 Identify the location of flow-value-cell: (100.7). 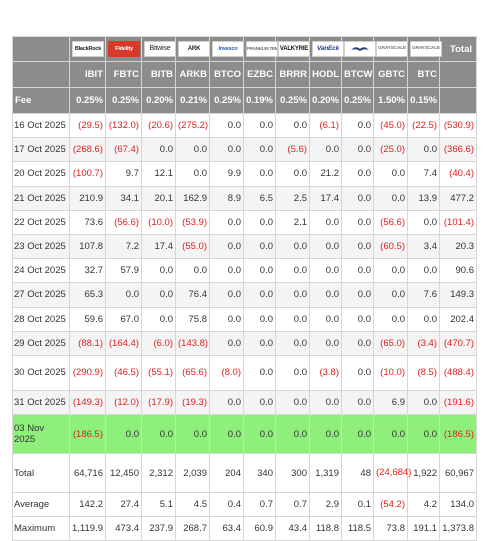
(87, 174).